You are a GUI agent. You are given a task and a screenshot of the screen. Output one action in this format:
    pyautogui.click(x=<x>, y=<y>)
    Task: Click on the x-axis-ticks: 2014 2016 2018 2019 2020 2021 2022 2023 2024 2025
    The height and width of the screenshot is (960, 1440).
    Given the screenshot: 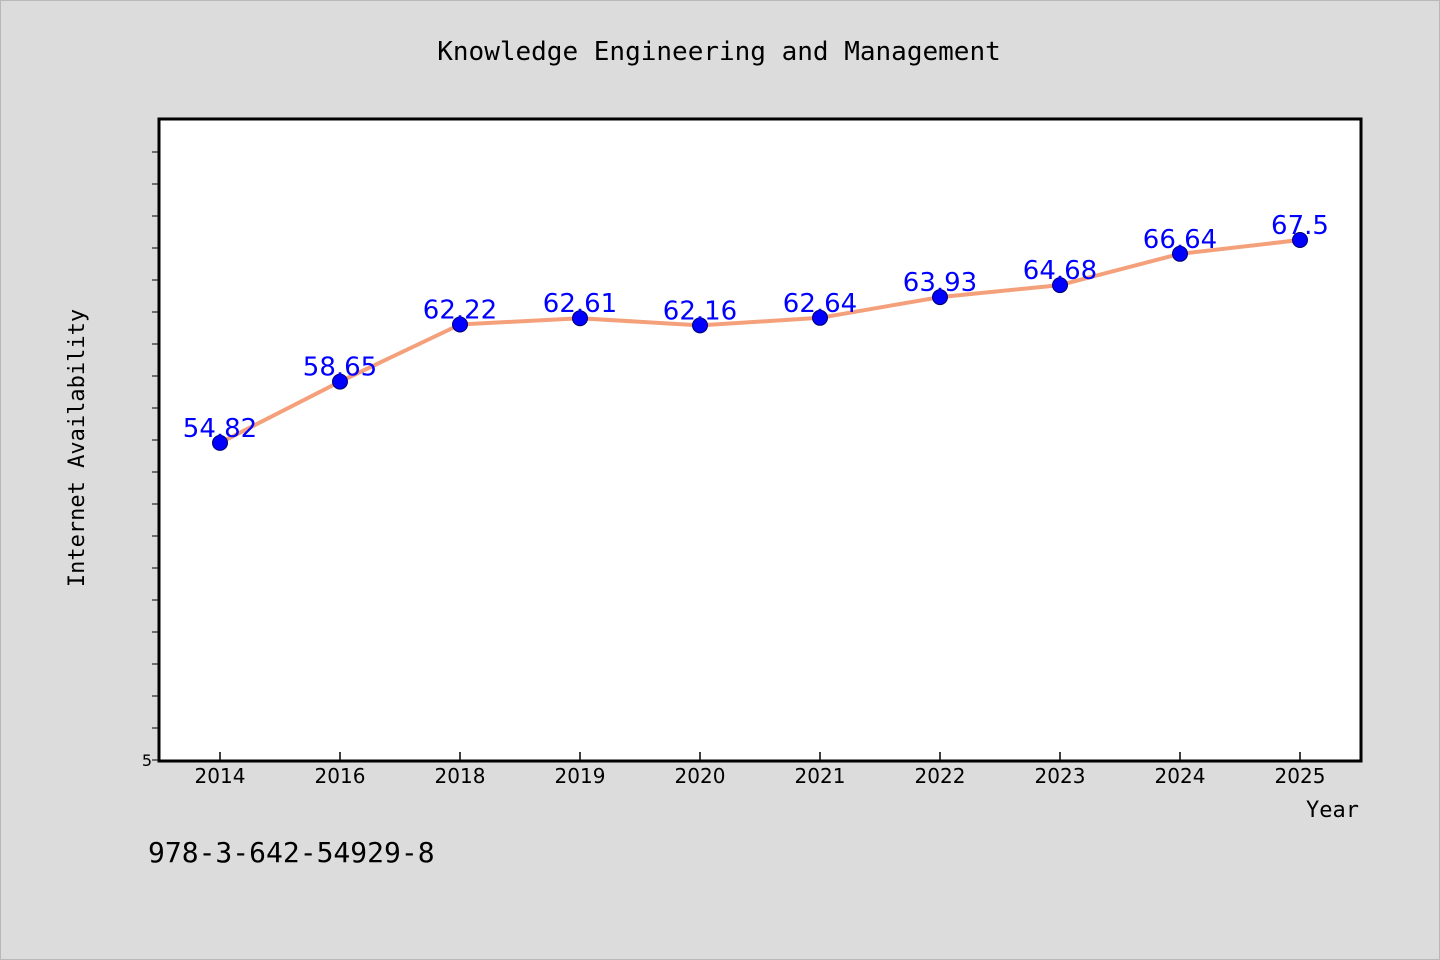 What is the action you would take?
    pyautogui.click(x=760, y=770)
    